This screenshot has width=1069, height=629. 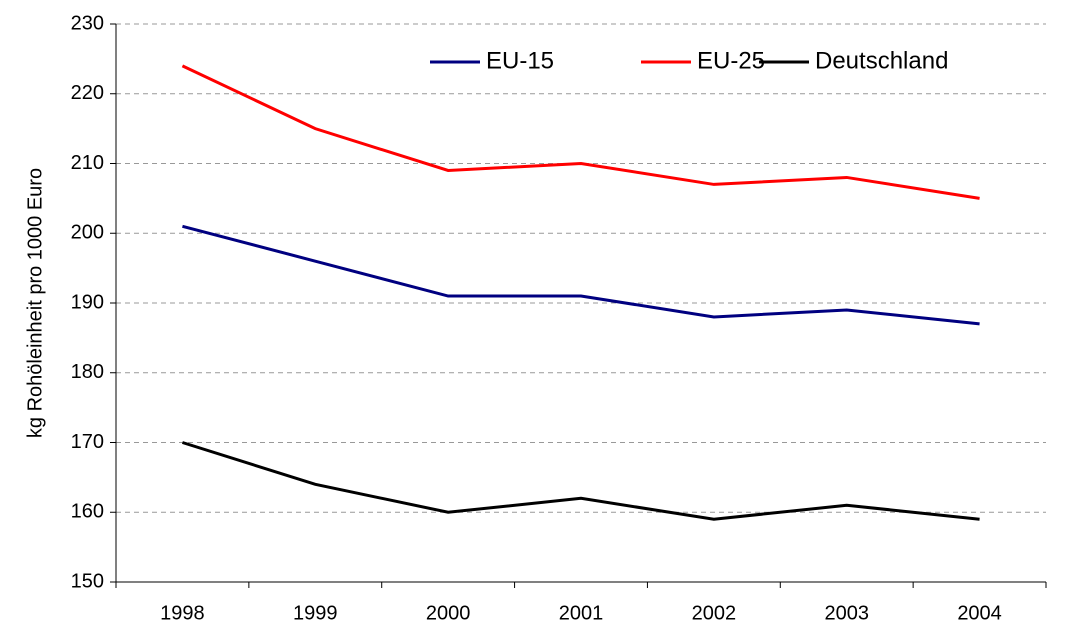 I want to click on y-tick-label: 200, so click(x=87, y=233).